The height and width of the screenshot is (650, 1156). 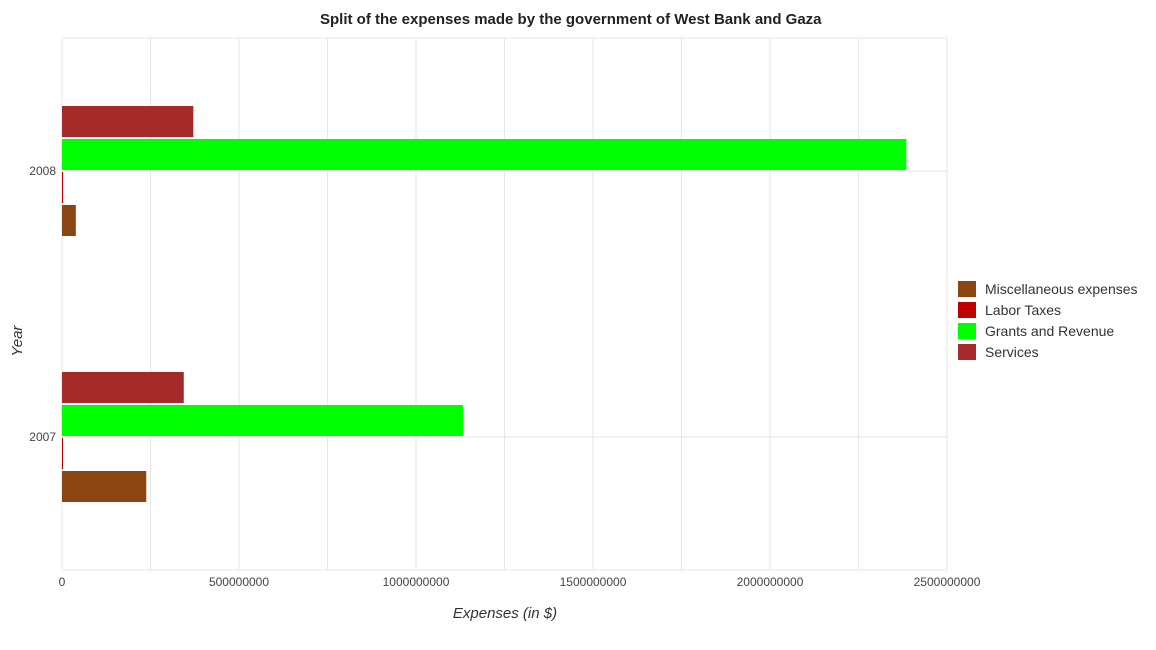 What do you see at coordinates (62, 453) in the screenshot?
I see `bar-labor-taxes-2007` at bounding box center [62, 453].